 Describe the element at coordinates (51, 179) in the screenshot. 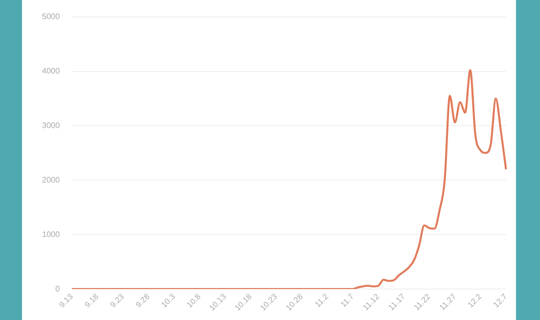

I see `y-tick-label: 2000` at that location.